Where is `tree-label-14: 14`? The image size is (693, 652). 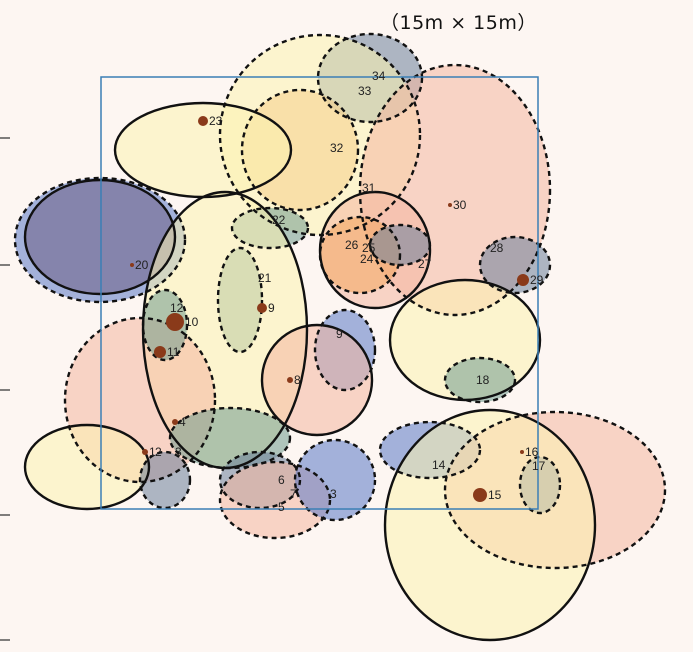
tree-label-14: 14 is located at coordinates (439, 465).